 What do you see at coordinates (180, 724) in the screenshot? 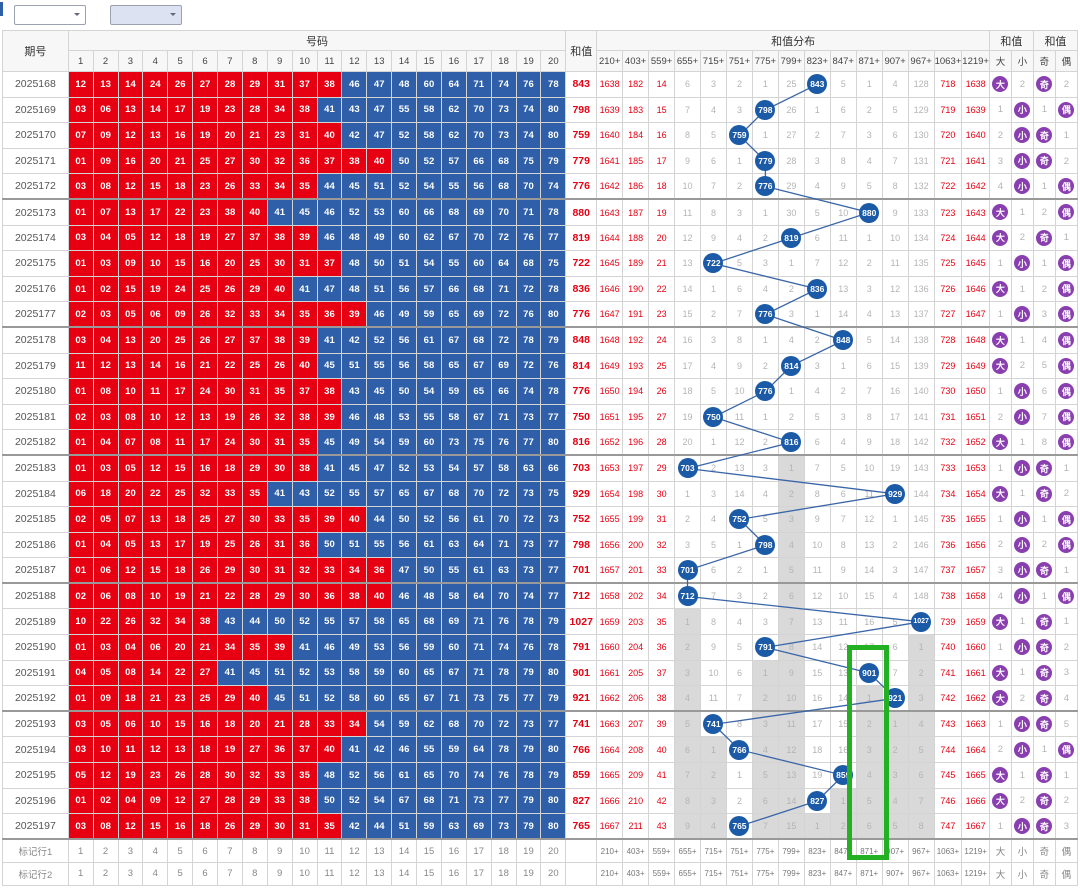
I see `number-cell: 15` at bounding box center [180, 724].